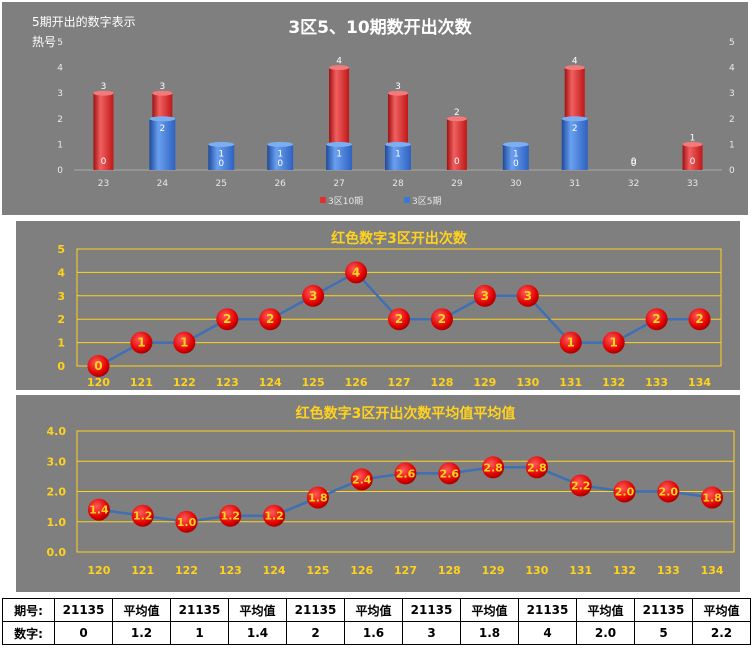 The image size is (752, 650). I want to click on x-tick-label: 23, so click(103, 184).